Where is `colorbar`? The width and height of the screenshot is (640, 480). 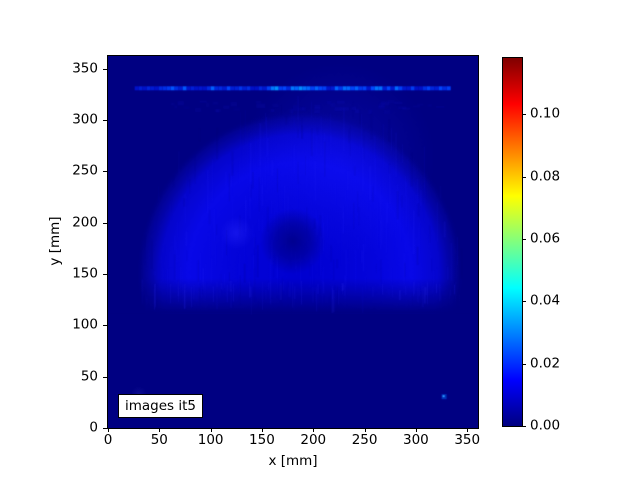 colorbar is located at coordinates (512, 242).